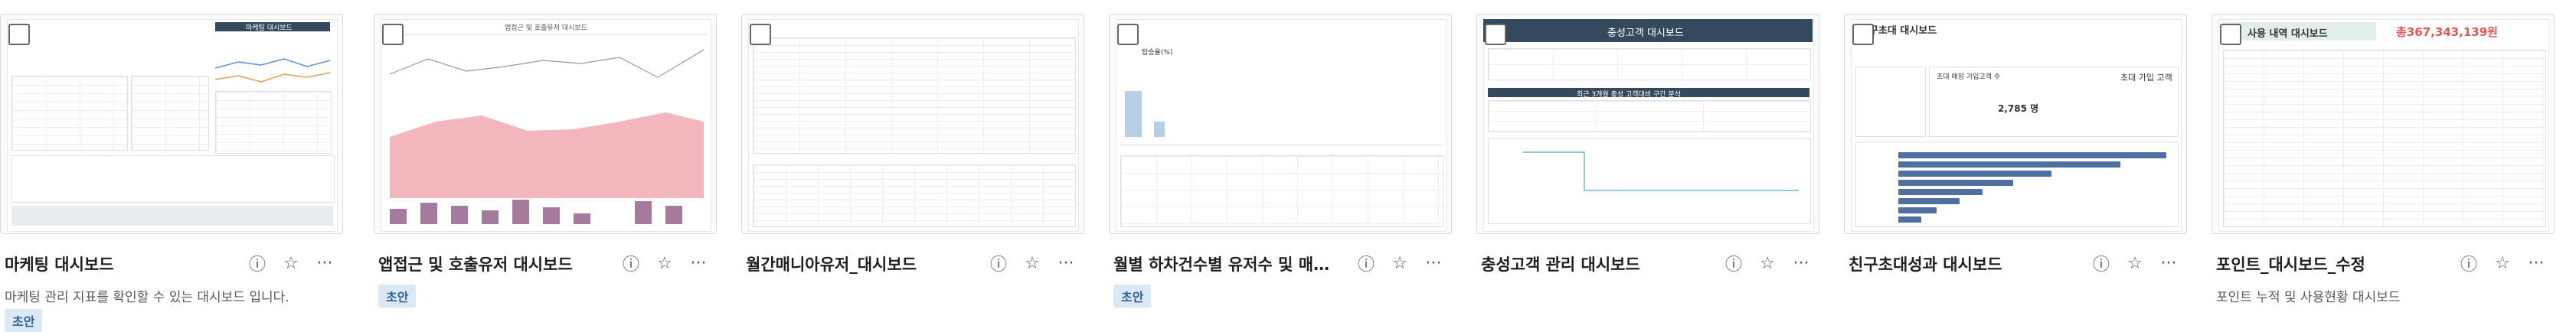 The height and width of the screenshot is (332, 2576). I want to click on dashboard-card: 앱접근 및 호출유저 대시보드 앱접근 및 호출유저 대시보드 ⓘ, so click(545, 162).